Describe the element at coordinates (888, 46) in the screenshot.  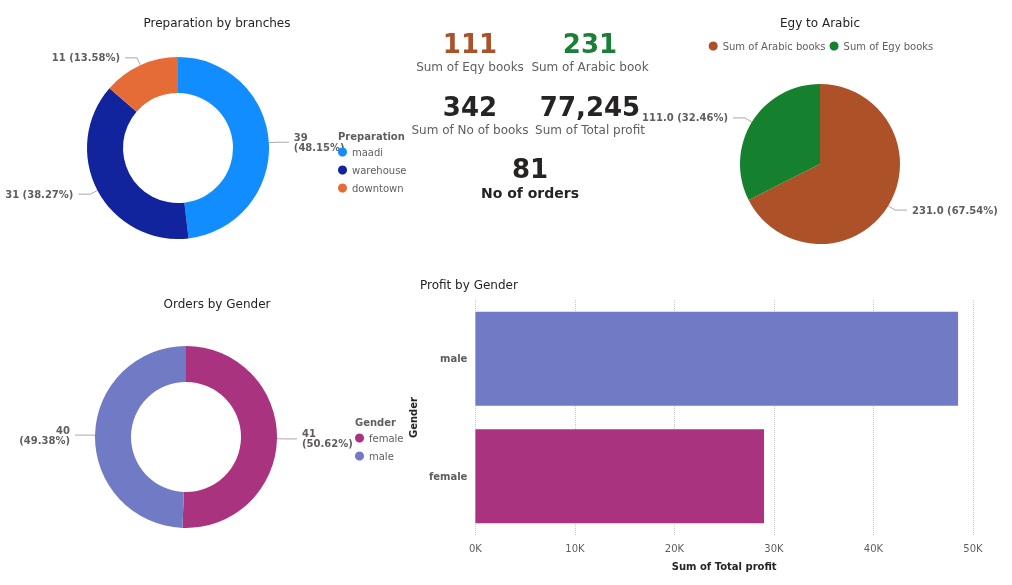
I see `legend-label: Sum of Egy books` at that location.